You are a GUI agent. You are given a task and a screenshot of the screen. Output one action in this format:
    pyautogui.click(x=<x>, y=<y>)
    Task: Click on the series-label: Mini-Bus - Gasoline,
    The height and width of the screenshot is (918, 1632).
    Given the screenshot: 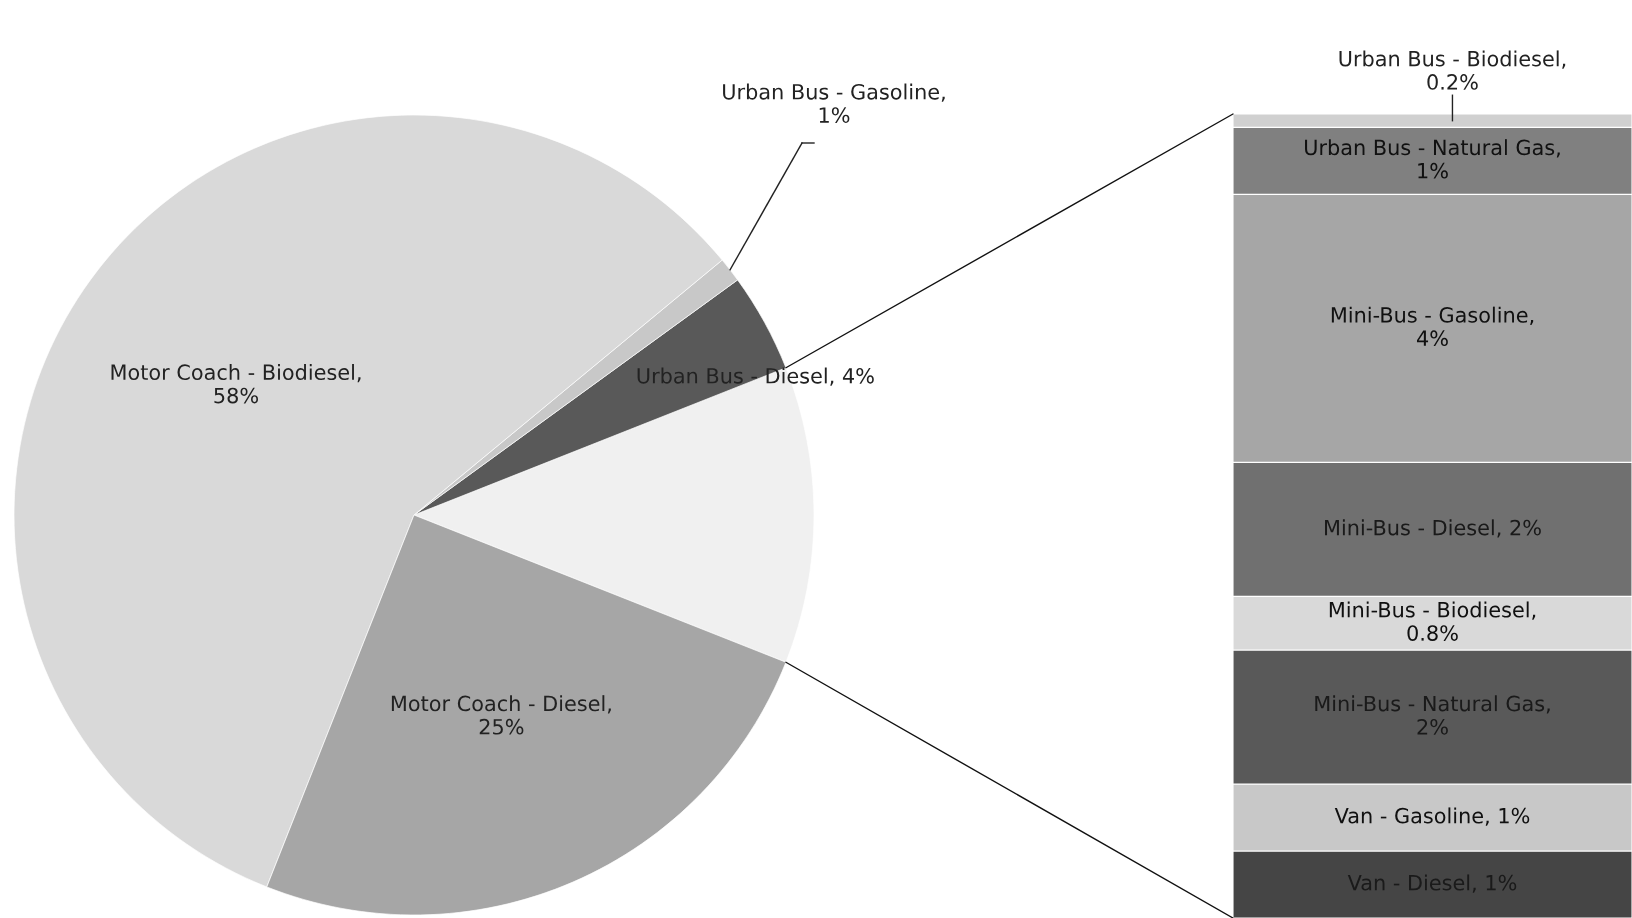 What is the action you would take?
    pyautogui.click(x=1432, y=315)
    